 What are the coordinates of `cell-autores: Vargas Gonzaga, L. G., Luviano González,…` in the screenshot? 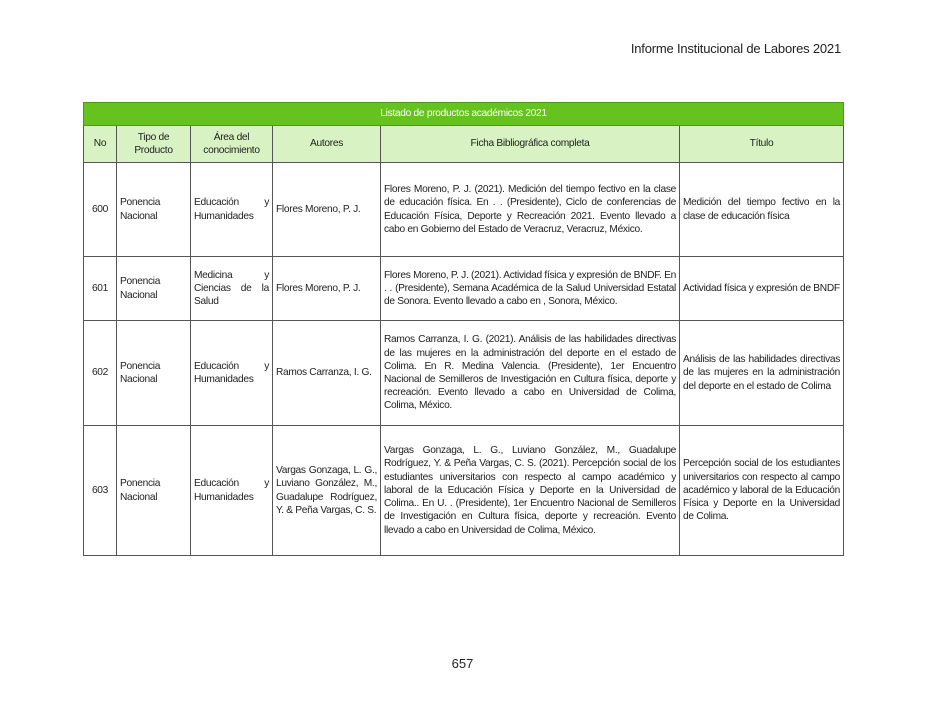 It's located at (326, 490).